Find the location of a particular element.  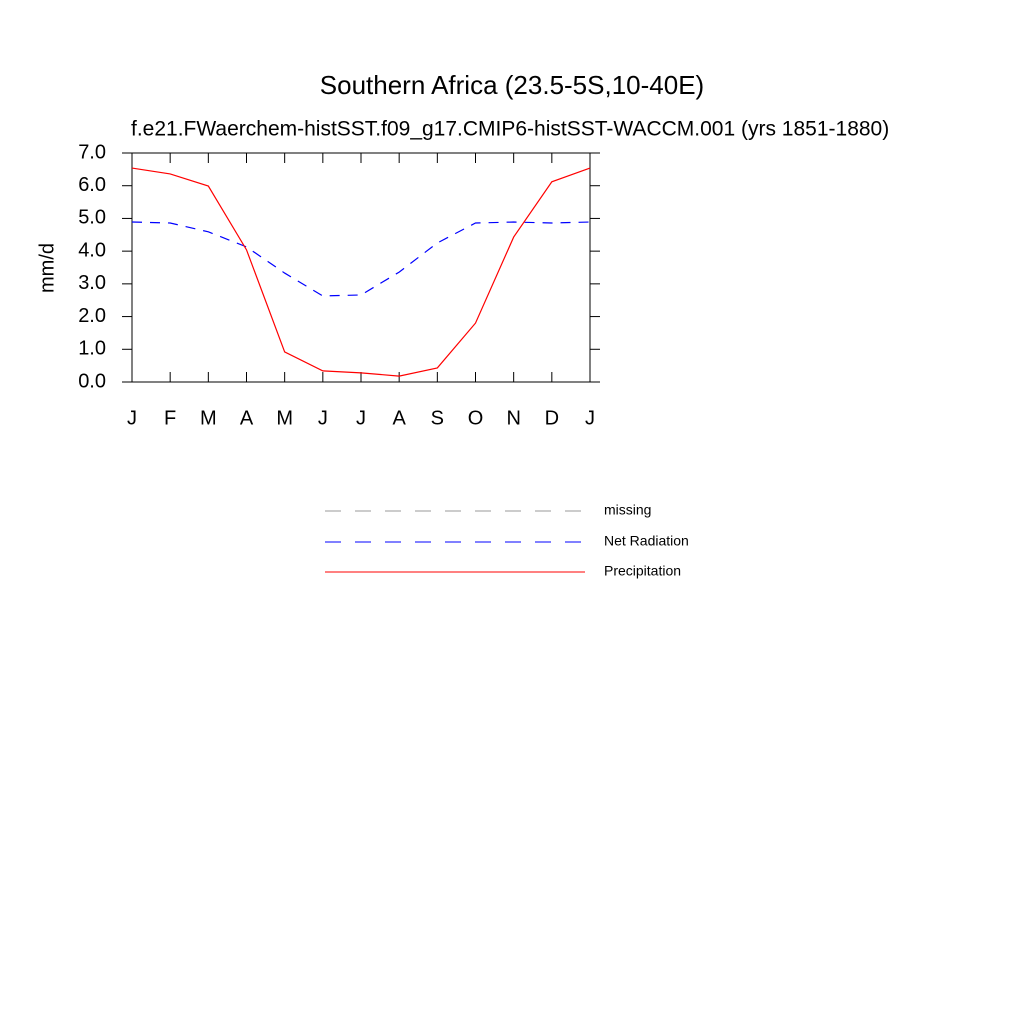

plot-frame is located at coordinates (361, 267).